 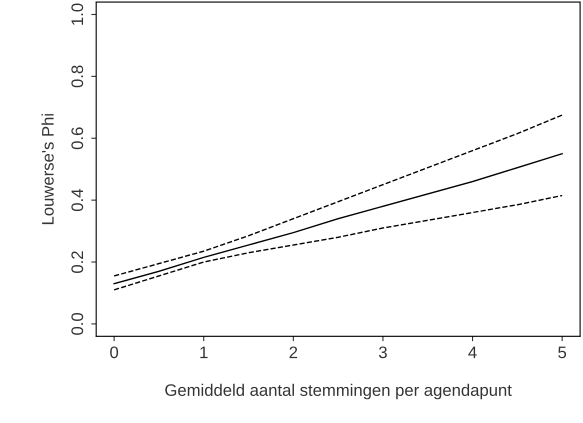 I want to click on x-tick-label: 1, so click(x=204, y=352).